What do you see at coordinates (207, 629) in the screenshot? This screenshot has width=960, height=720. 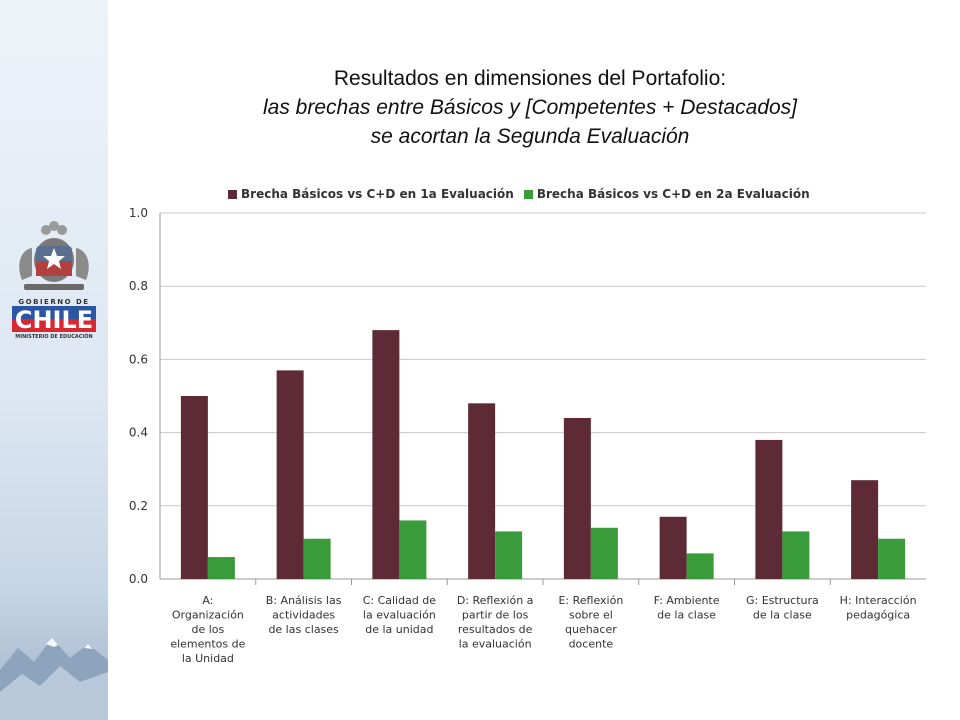 I see `x-category-label-0-2: de los` at bounding box center [207, 629].